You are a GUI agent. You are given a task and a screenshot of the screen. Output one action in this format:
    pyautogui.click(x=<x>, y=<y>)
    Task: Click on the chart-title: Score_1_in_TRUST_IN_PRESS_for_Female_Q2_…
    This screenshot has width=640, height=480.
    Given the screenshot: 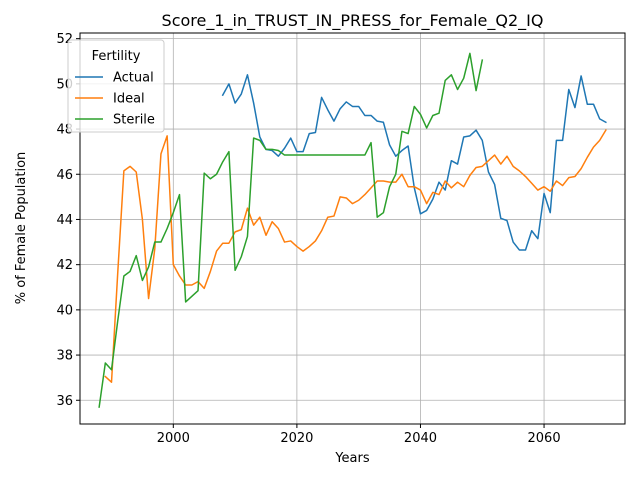 What is the action you would take?
    pyautogui.click(x=353, y=21)
    